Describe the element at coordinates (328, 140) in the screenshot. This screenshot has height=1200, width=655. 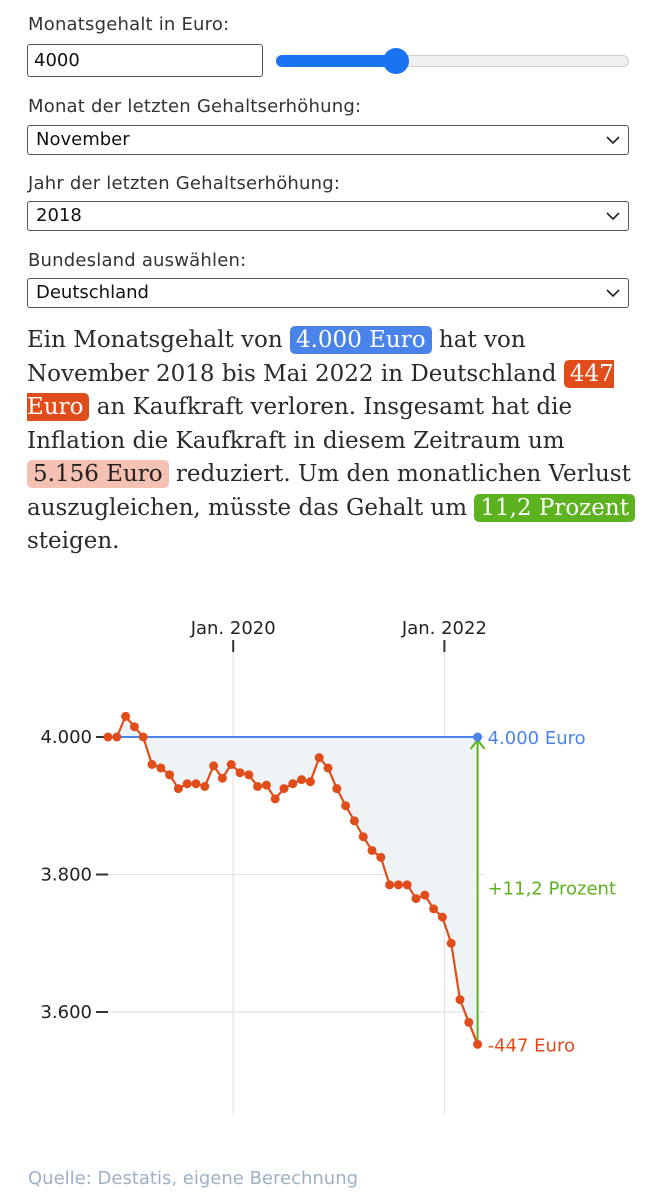
I see `month-select: November` at that location.